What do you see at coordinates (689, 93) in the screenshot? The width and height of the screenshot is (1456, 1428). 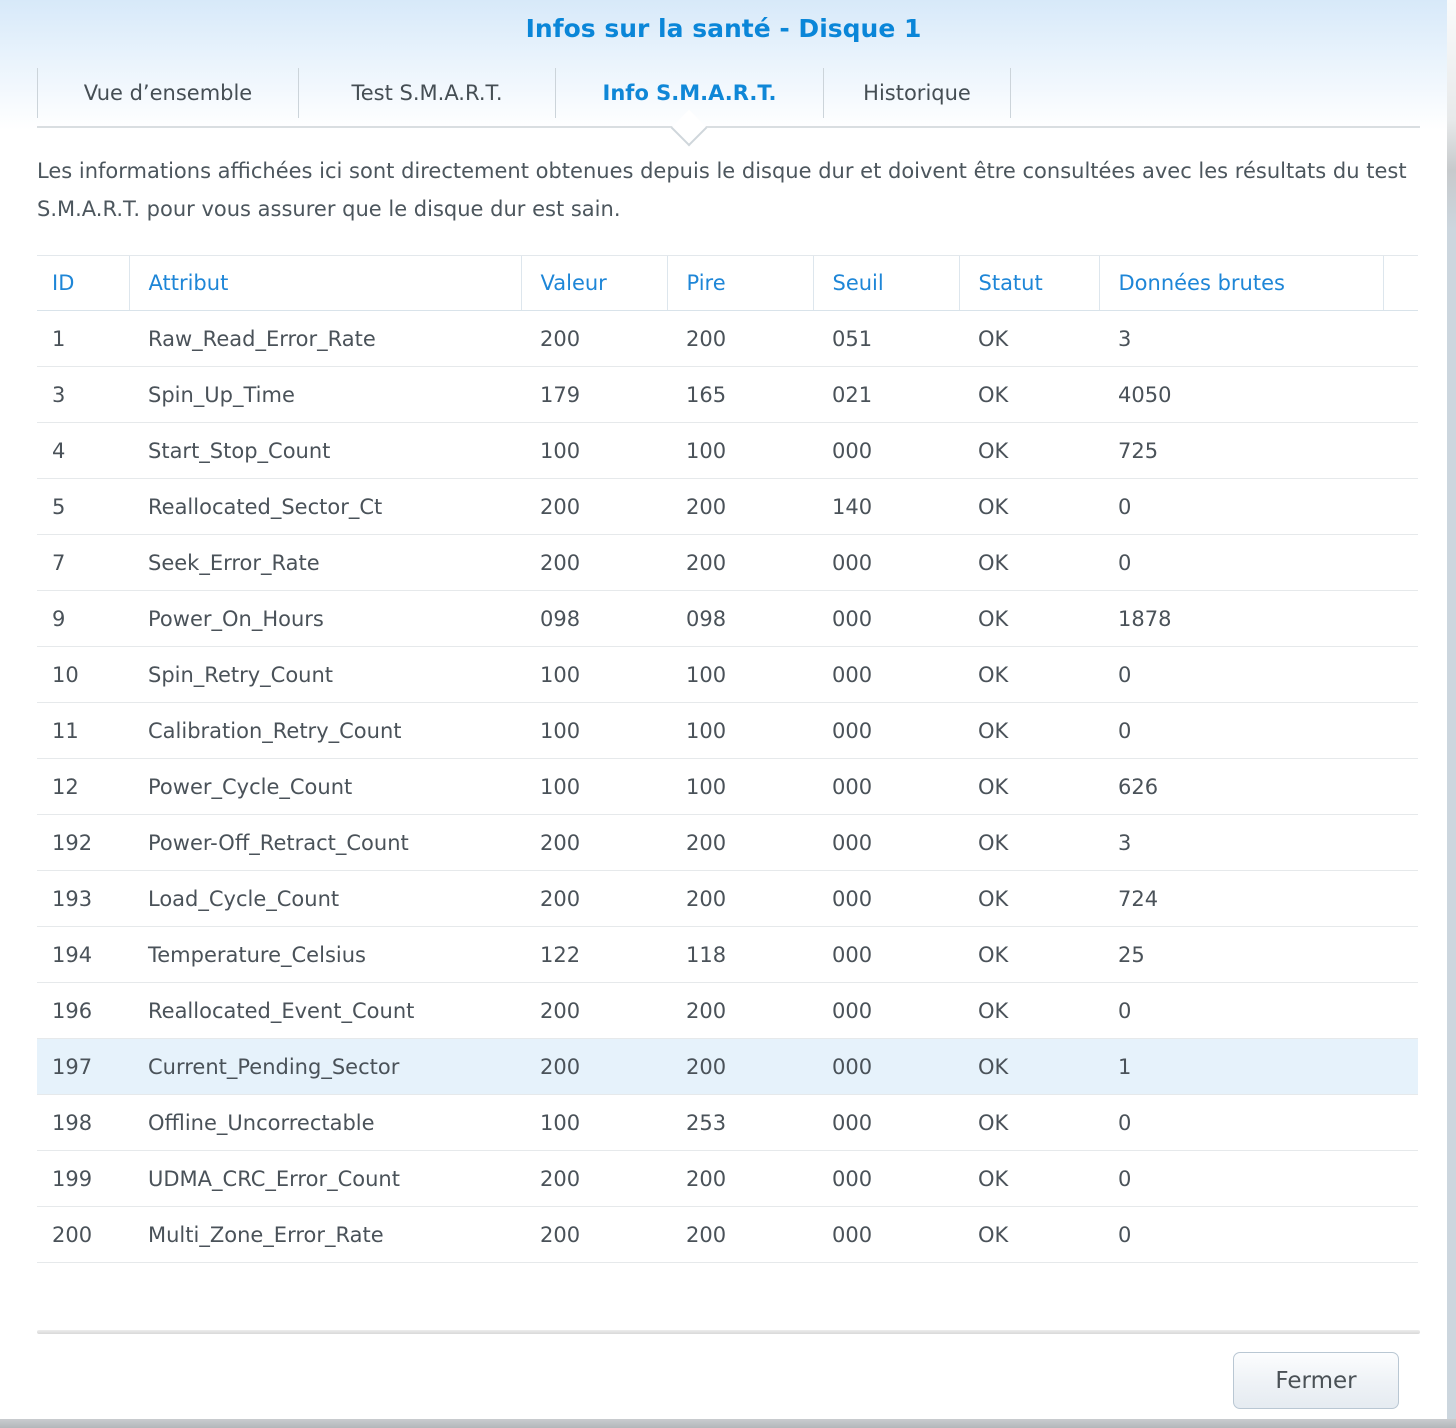 I see `tab-info-s-m-a-r-t: Info S.M.A.R.T.` at bounding box center [689, 93].